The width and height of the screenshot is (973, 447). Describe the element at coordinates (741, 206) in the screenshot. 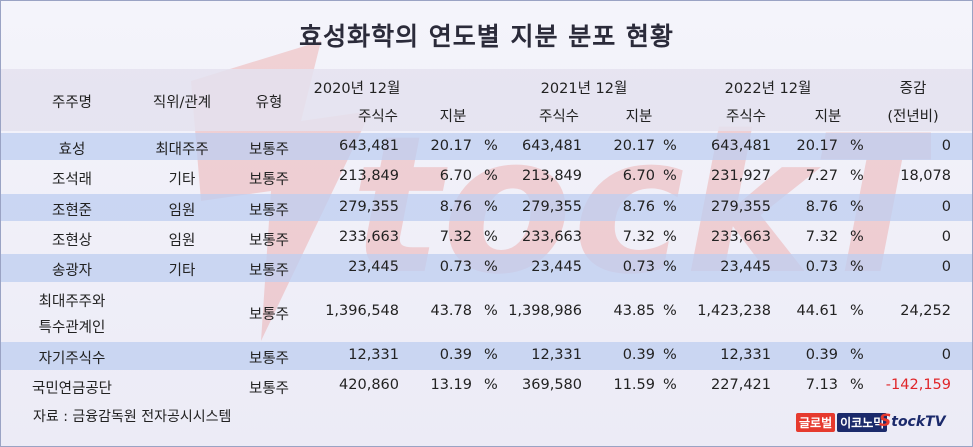

I see `cell-s2022: 279,355` at that location.